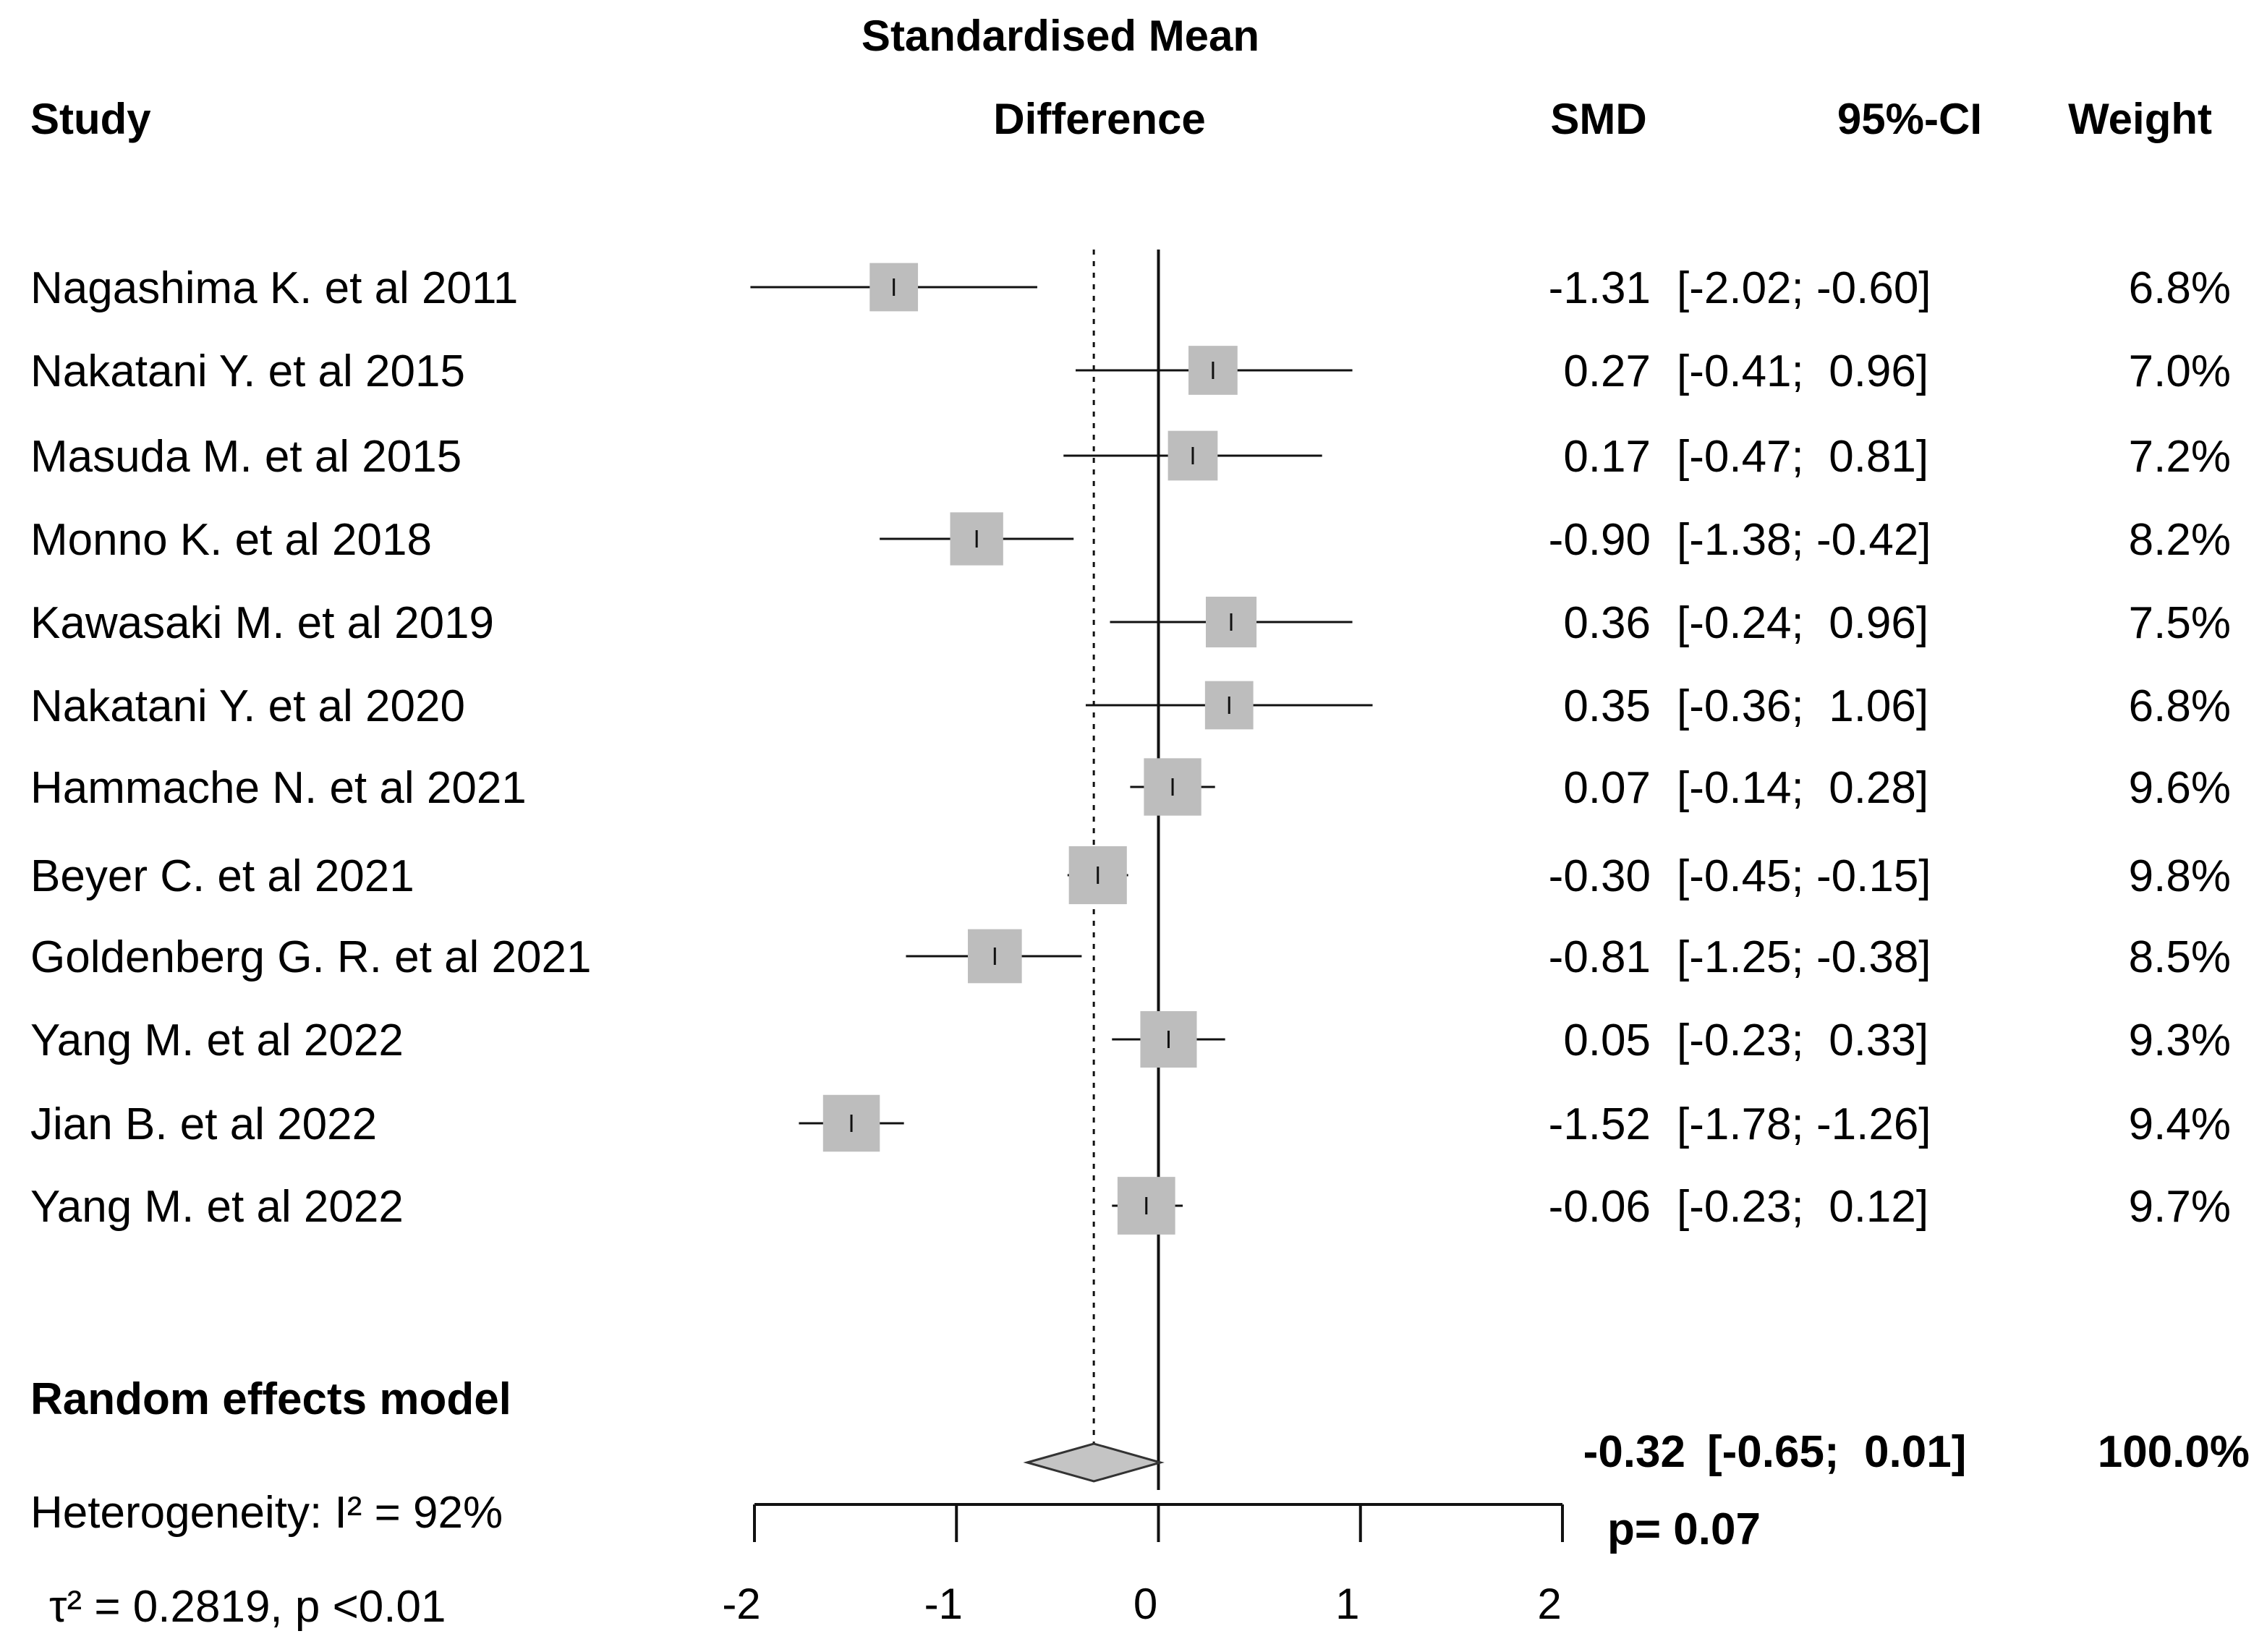 The image size is (2267, 1652). What do you see at coordinates (262, 623) in the screenshot?
I see `study-label: Kawasaki M. et al 2019` at bounding box center [262, 623].